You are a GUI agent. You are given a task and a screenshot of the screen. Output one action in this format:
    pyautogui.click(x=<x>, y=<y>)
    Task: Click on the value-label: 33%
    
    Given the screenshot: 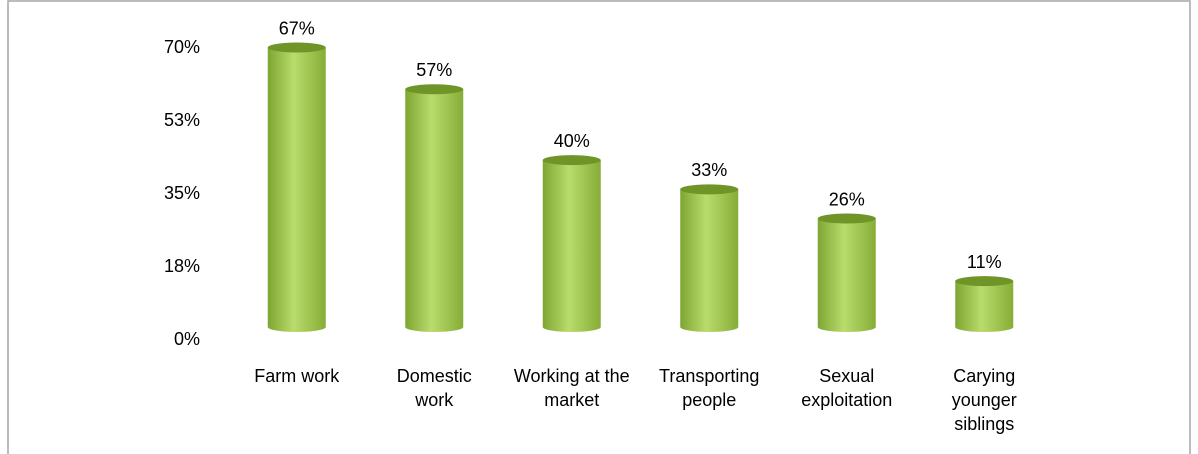 What is the action you would take?
    pyautogui.click(x=709, y=170)
    